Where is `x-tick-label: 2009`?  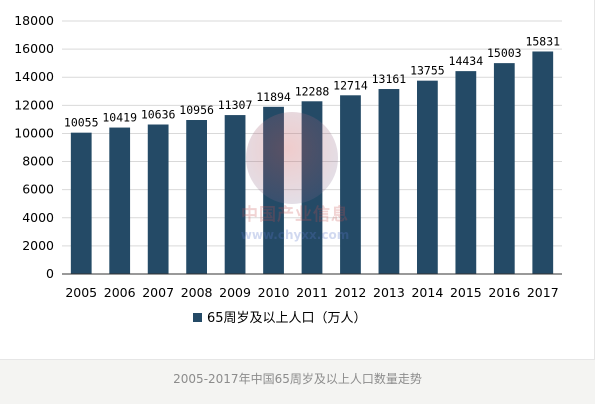
x-tick-label: 2009 is located at coordinates (235, 292).